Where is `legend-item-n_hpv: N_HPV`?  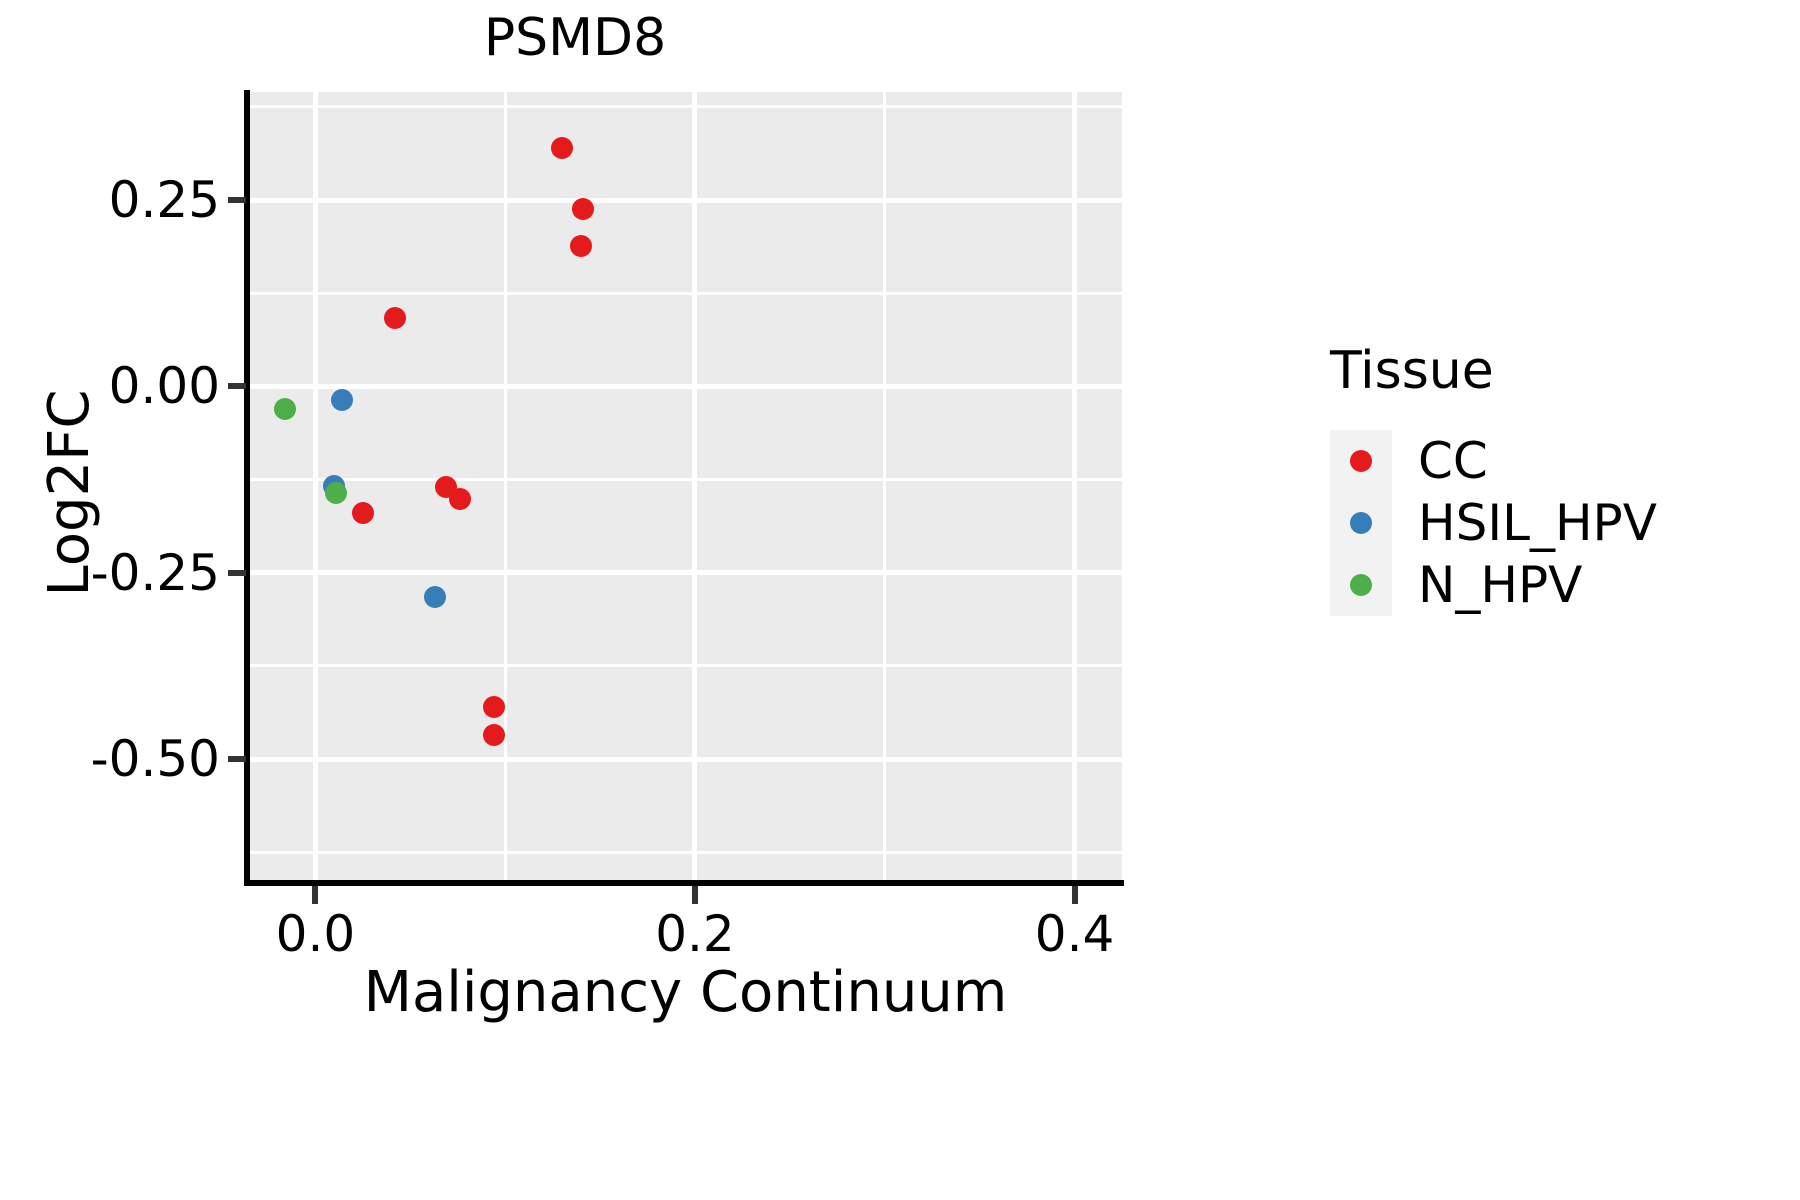 legend-item-n_hpv: N_HPV is located at coordinates (1550, 585).